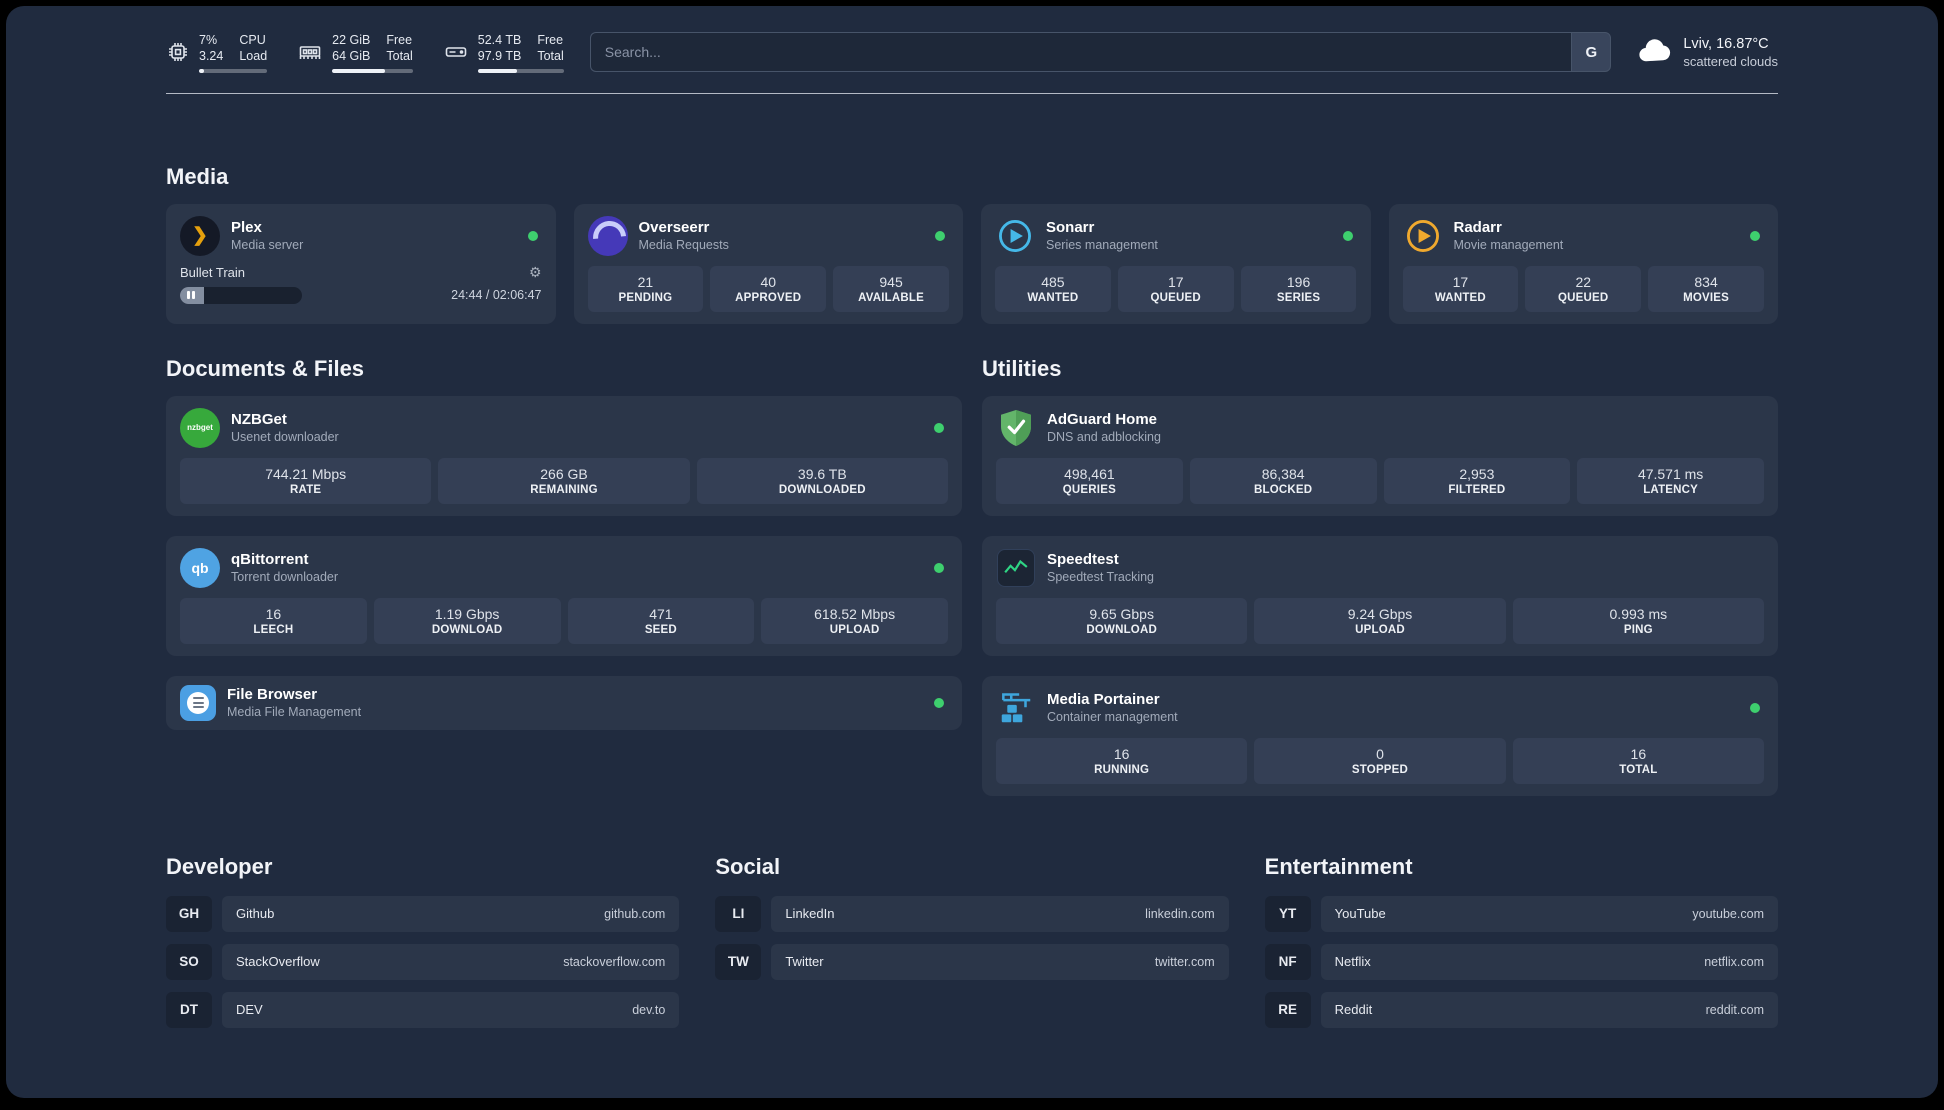 The width and height of the screenshot is (1944, 1110). I want to click on stat-tile: 498,461 QUERIES, so click(1089, 480).